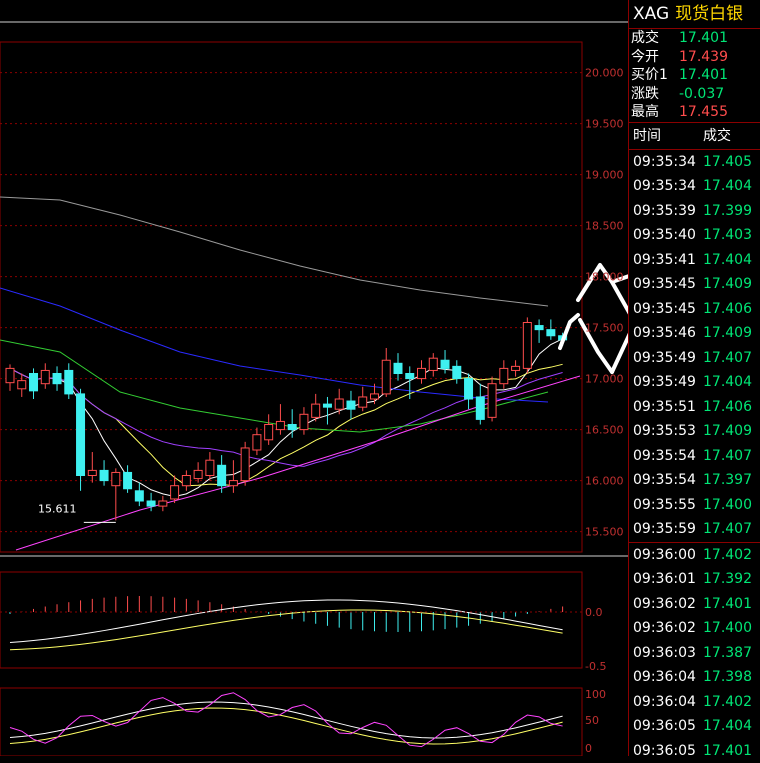  I want to click on tick-time: 09:35:53, so click(668, 431).